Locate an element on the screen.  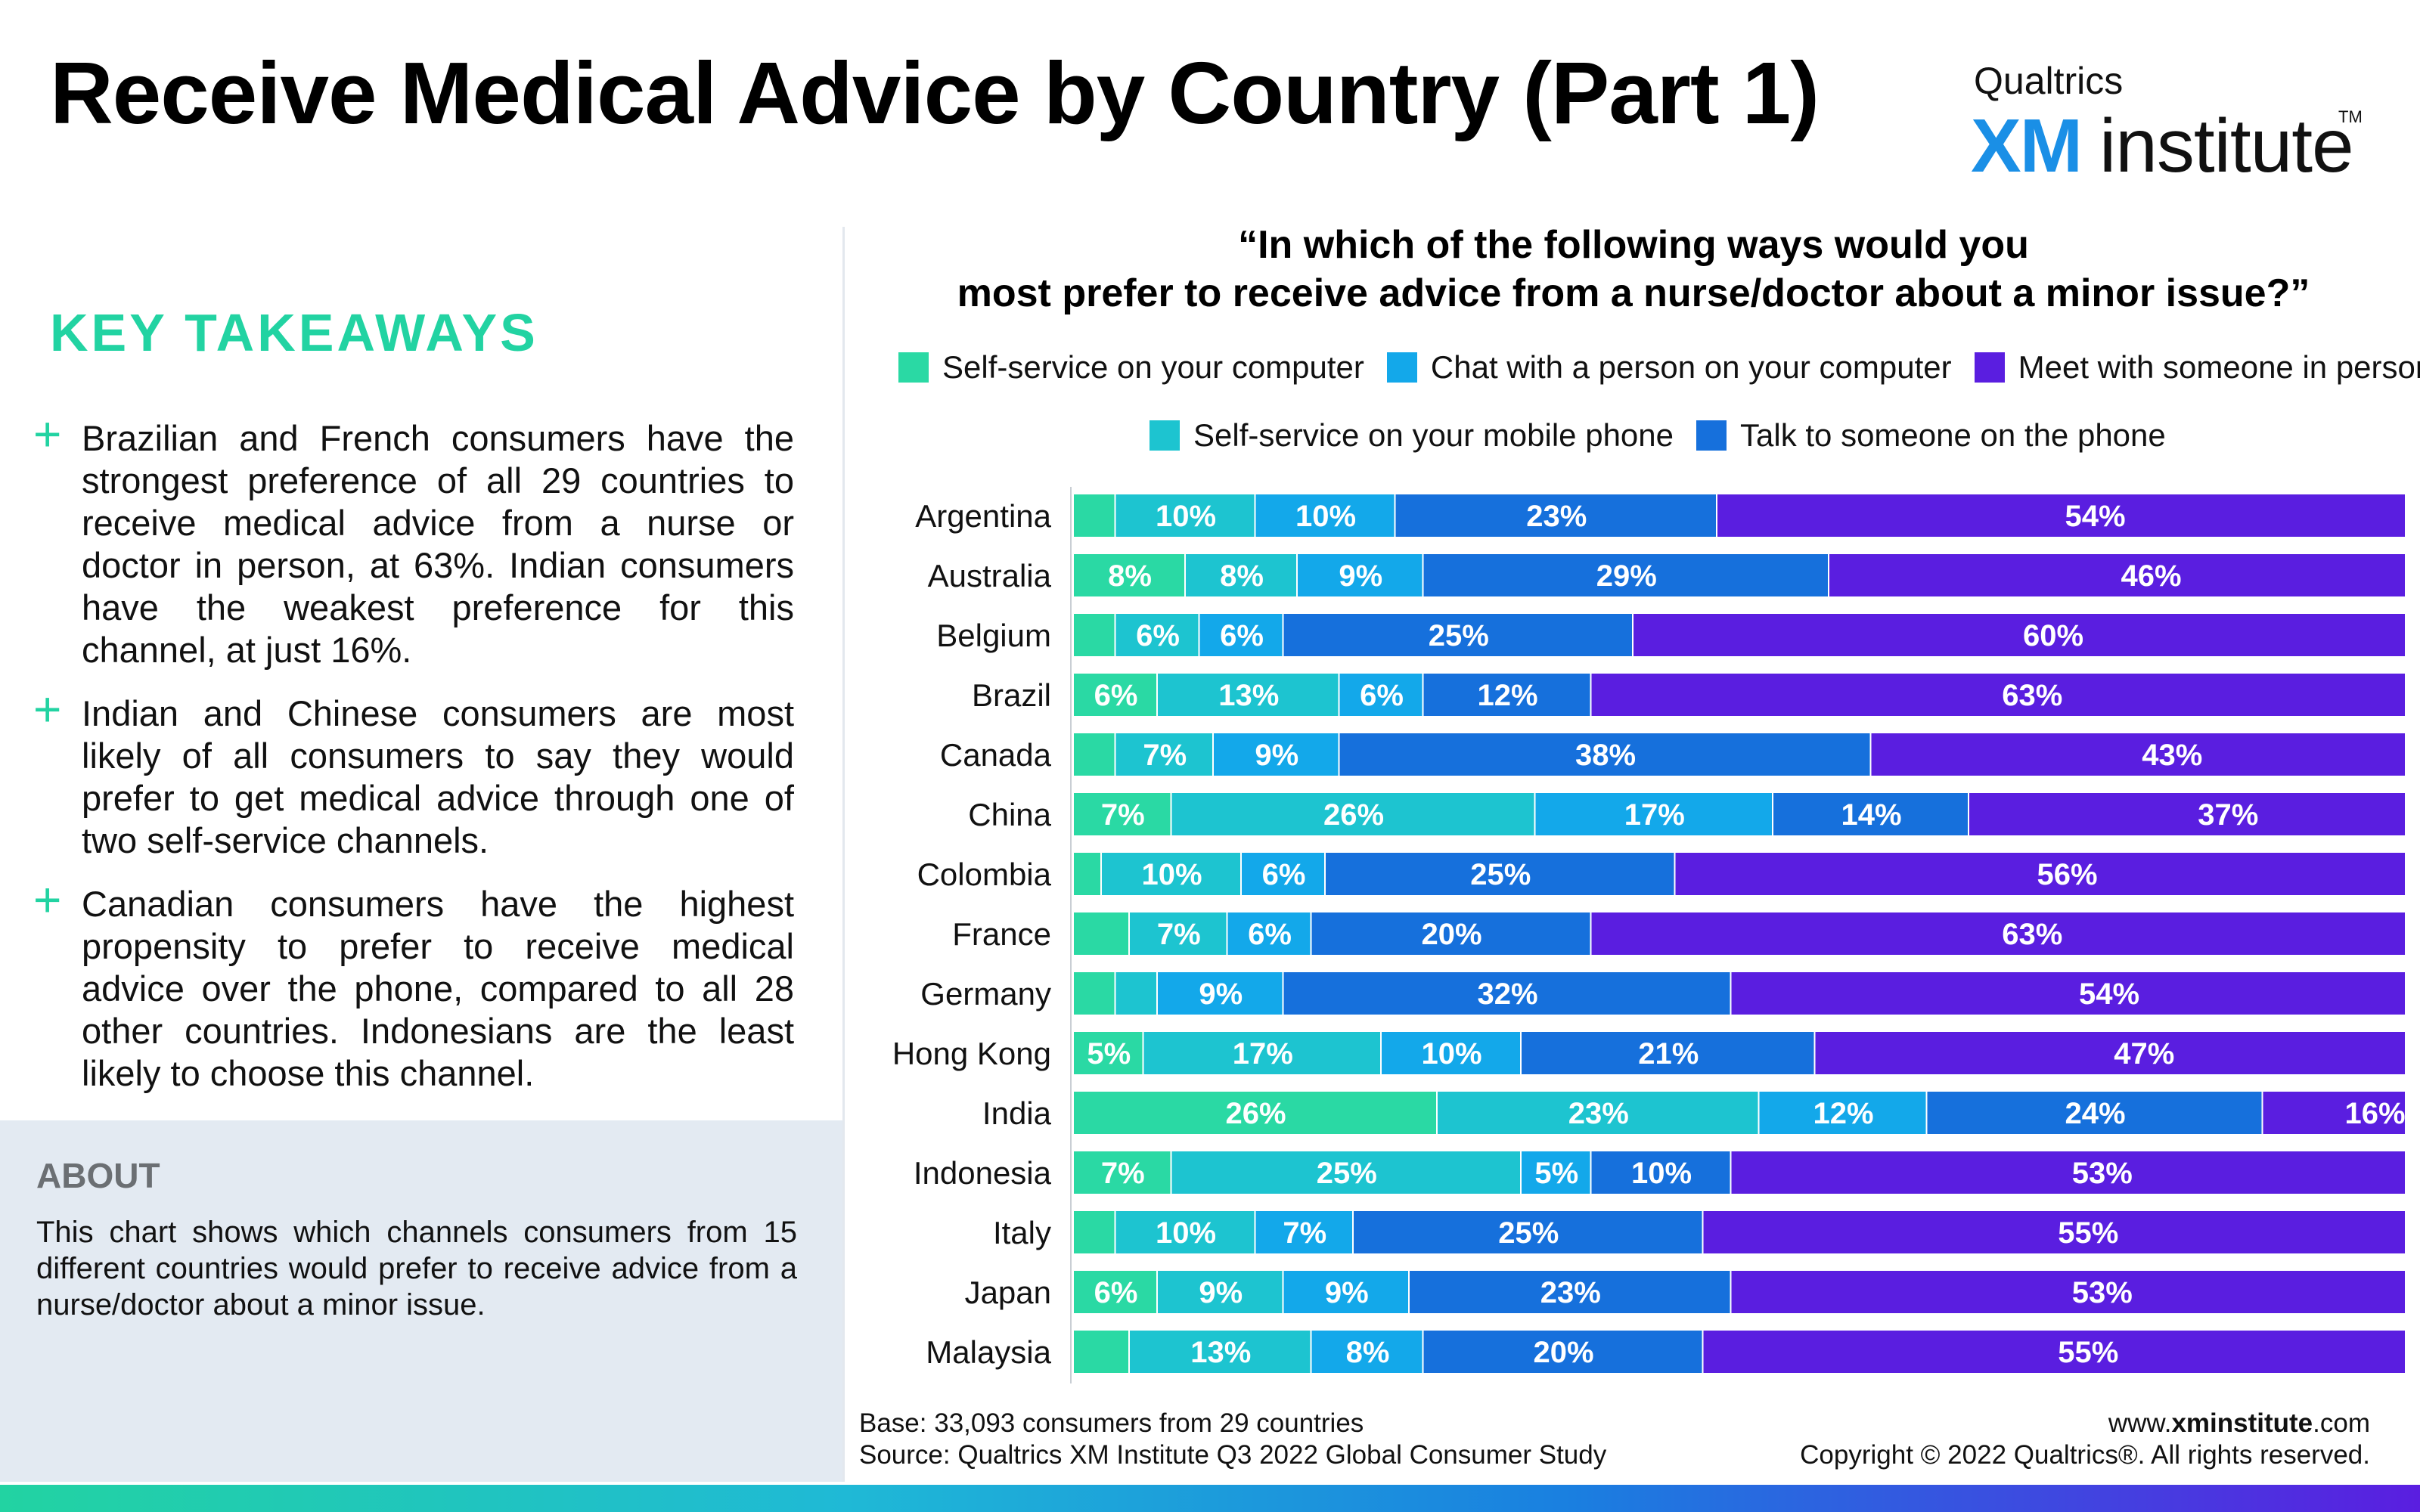
about-heading: ABOUT is located at coordinates (98, 1175).